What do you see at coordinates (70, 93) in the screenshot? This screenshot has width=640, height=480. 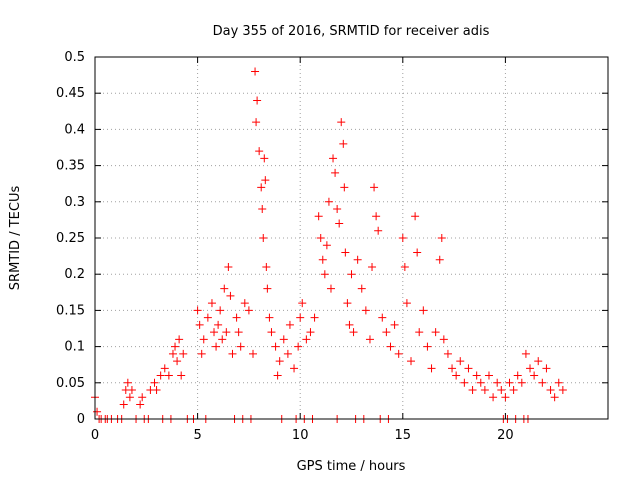 I see `y-tick-label: 0.45` at bounding box center [70, 93].